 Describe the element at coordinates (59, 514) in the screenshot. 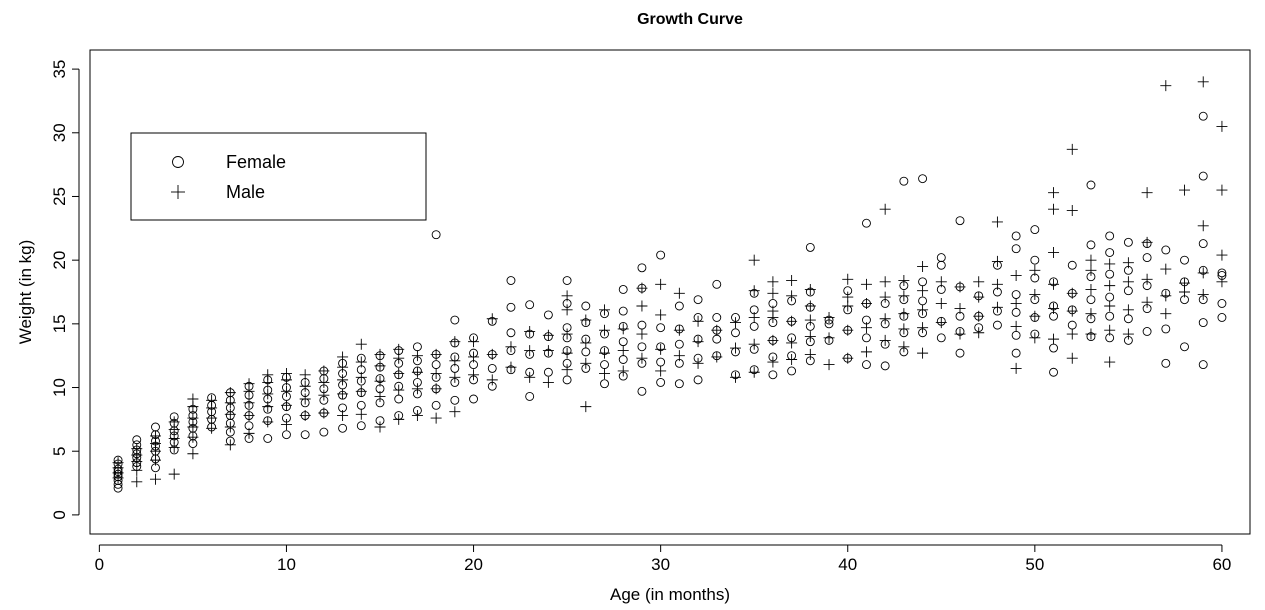

I see `y-tick-label: 0` at that location.